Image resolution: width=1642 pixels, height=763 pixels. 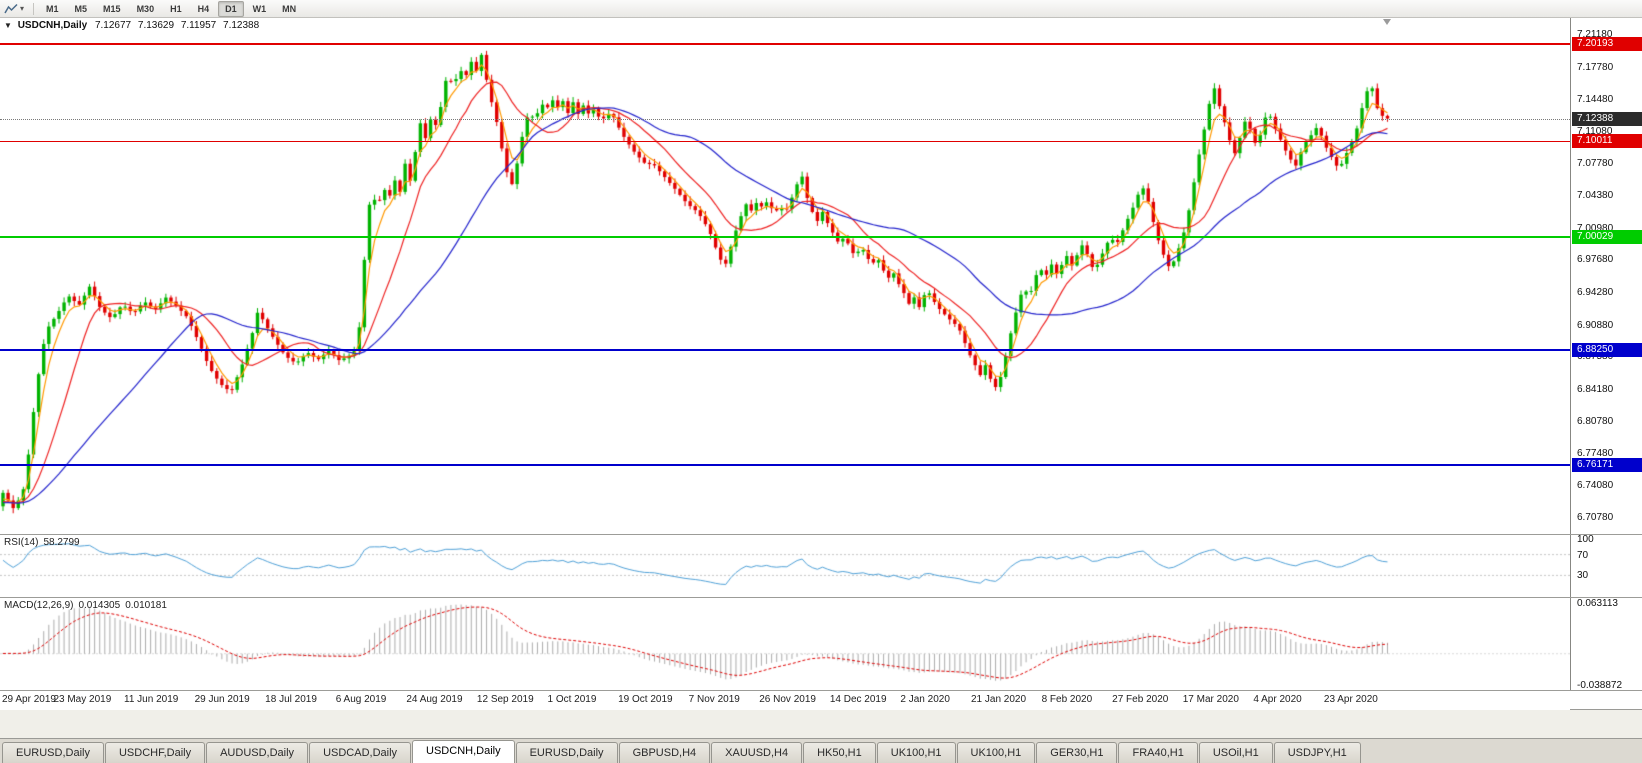 What do you see at coordinates (463, 751) in the screenshot?
I see `chart-tab: USDCNH,Daily` at bounding box center [463, 751].